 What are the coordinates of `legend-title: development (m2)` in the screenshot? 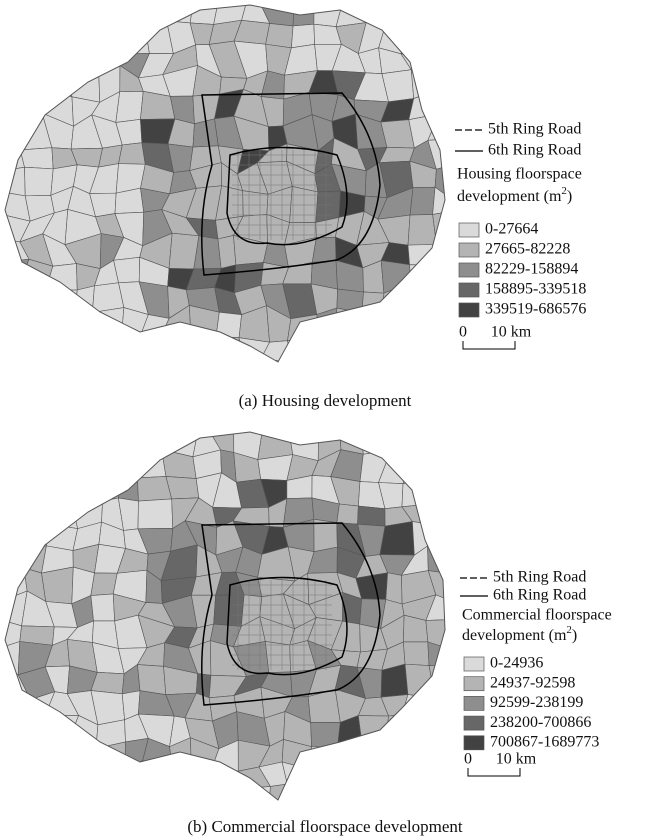 It's located at (514, 195).